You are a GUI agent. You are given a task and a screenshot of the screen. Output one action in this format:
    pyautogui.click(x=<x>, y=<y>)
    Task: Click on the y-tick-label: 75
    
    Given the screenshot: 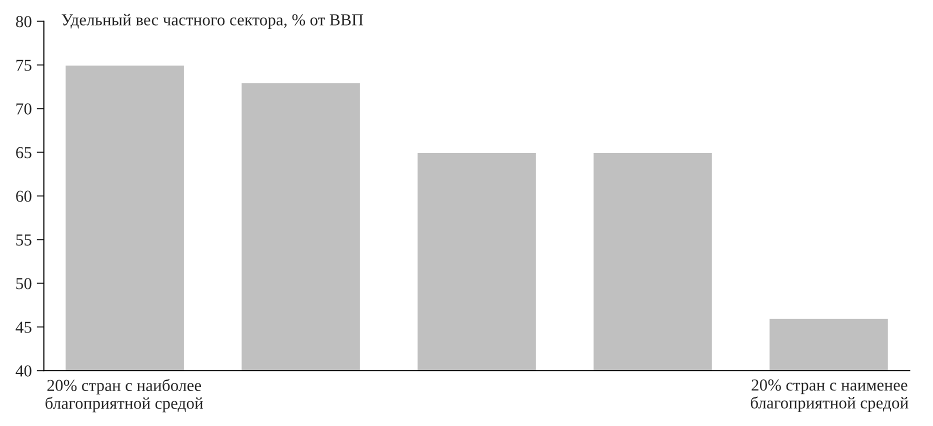 What is the action you would take?
    pyautogui.click(x=24, y=65)
    